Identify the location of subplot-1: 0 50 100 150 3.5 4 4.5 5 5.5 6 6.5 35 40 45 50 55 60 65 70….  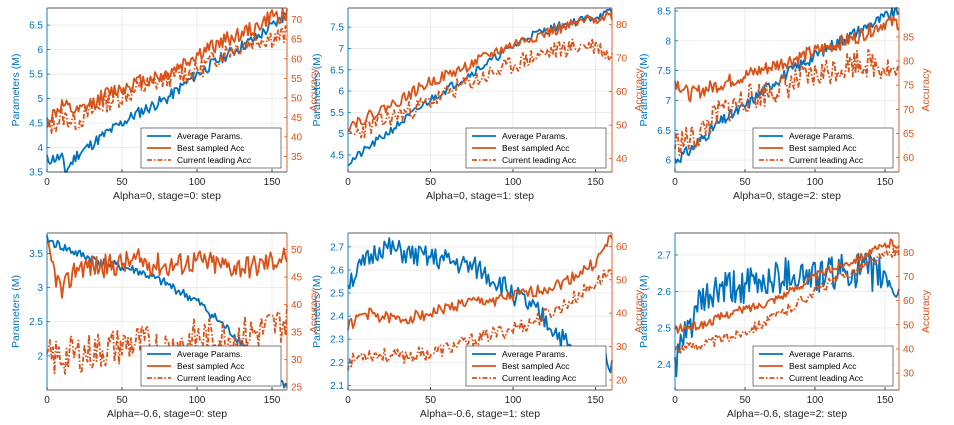
(165, 104).